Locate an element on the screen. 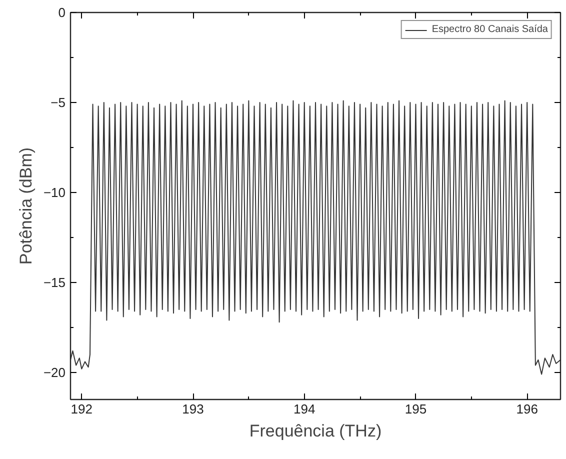  y-axis-title: Potência (dBm) is located at coordinates (26, 206).